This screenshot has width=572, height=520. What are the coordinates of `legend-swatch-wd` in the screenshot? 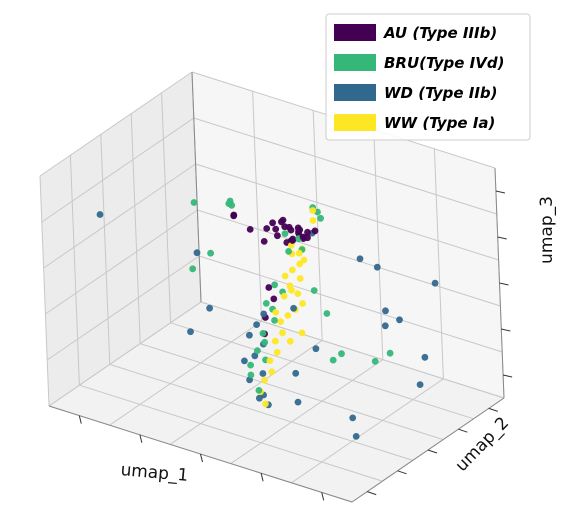 It's located at (355, 92).